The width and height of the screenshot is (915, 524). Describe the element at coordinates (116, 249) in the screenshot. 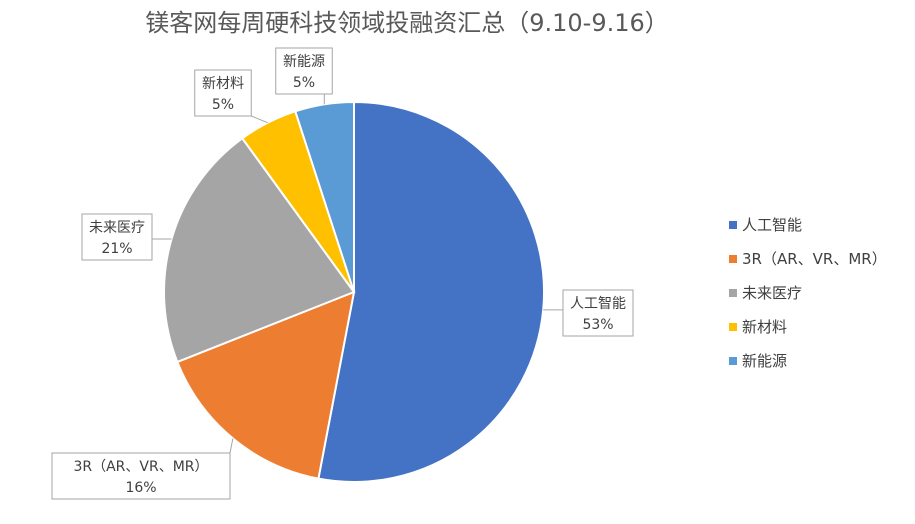

I see `slice-label-value-2: 21%` at that location.